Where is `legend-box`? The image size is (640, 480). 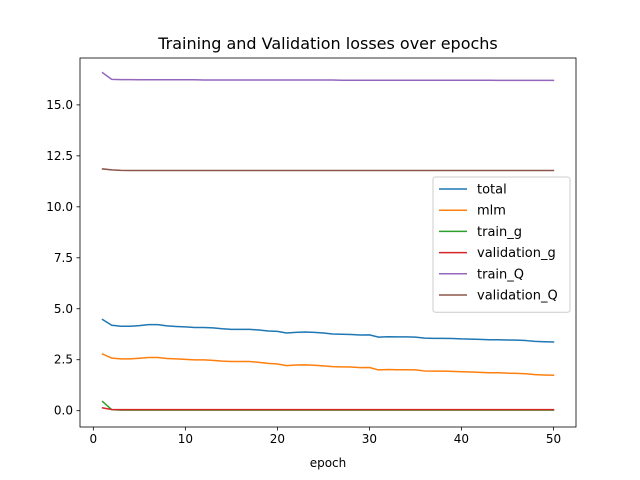
legend-box is located at coordinates (501, 244).